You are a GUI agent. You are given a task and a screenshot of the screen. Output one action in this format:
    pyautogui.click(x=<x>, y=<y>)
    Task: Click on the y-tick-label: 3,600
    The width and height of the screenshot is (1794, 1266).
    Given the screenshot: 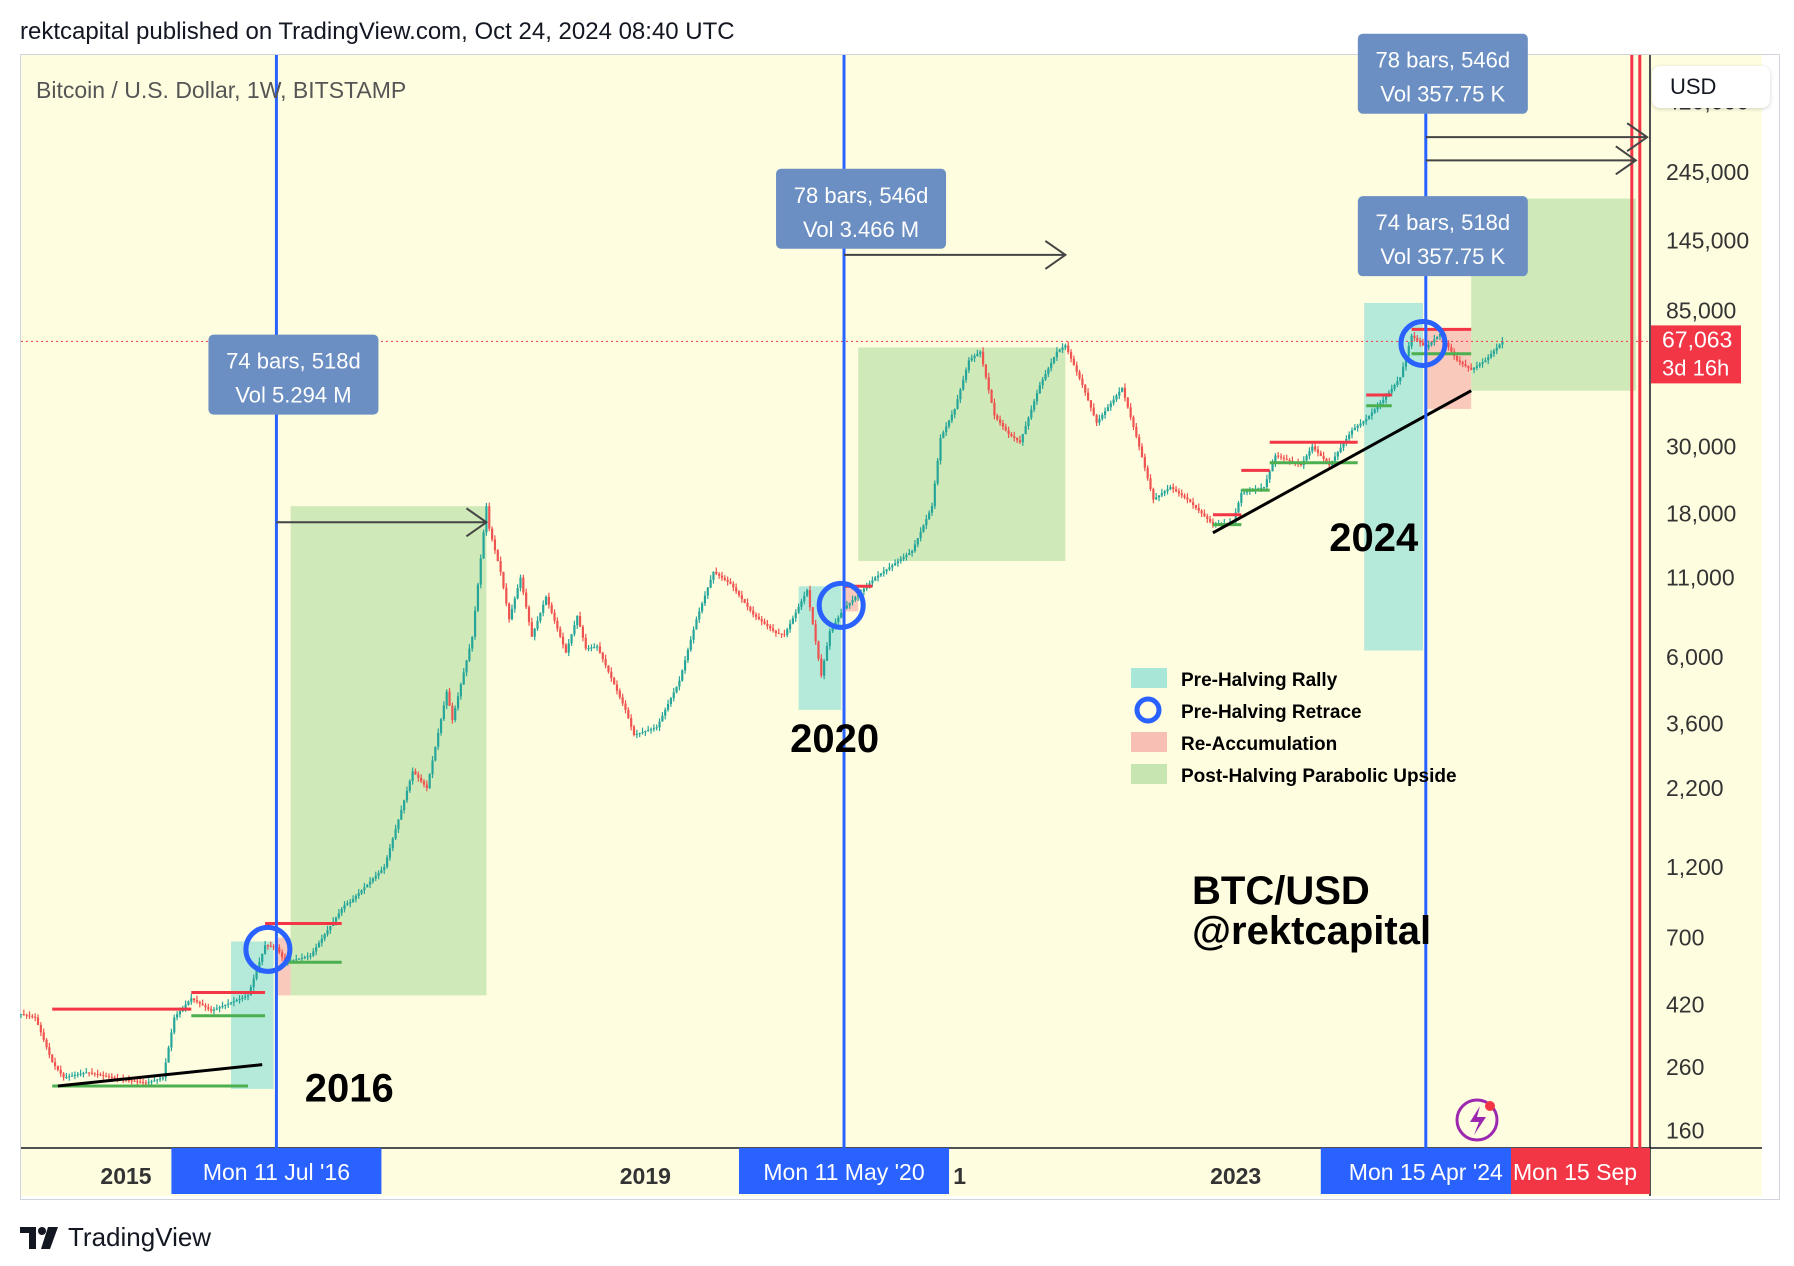 What is the action you would take?
    pyautogui.click(x=1695, y=724)
    